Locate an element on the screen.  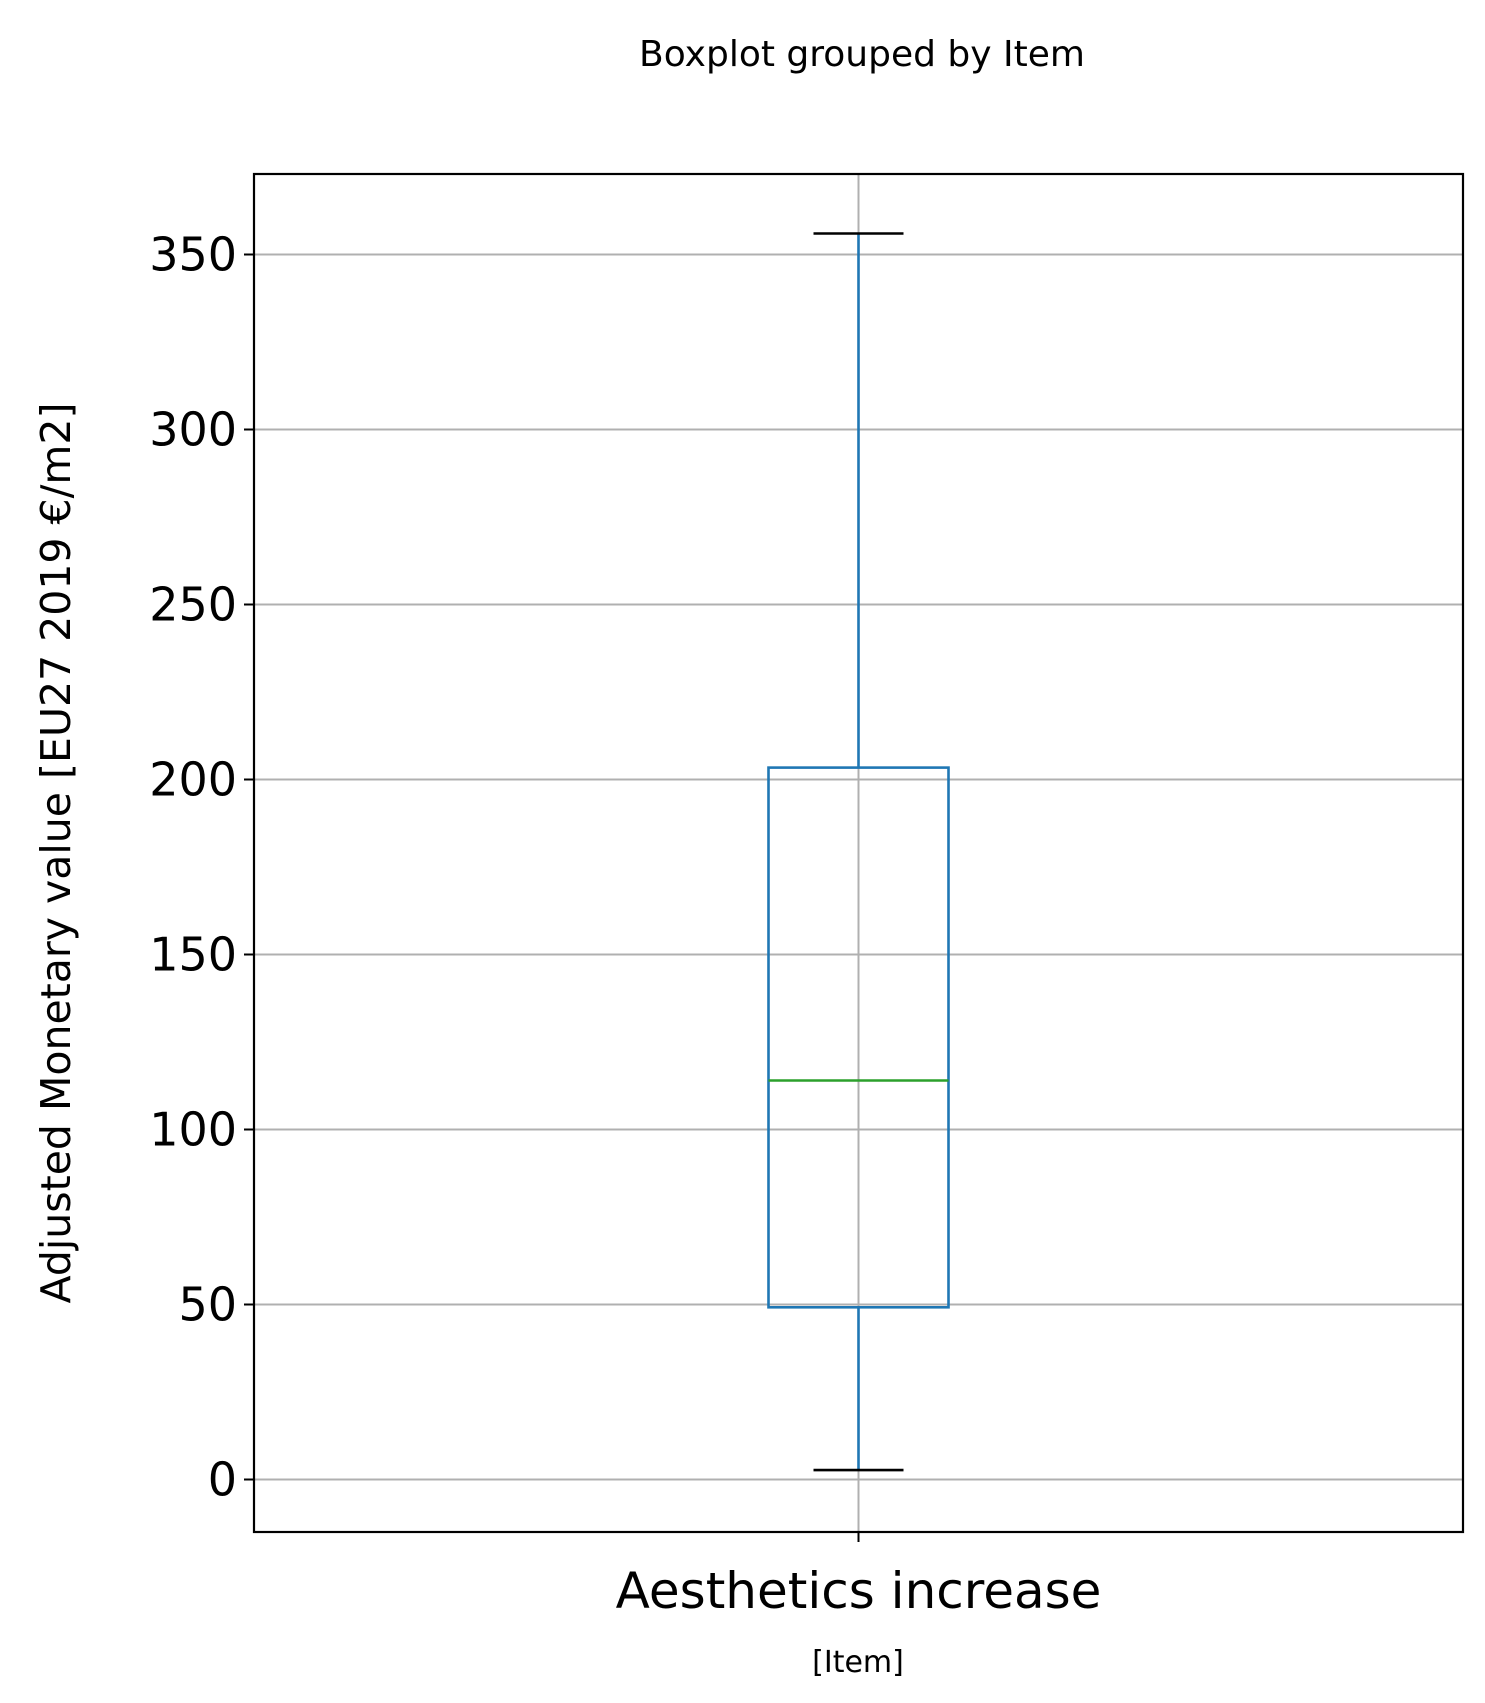
y-tick-label: 100 is located at coordinates (193, 1130).